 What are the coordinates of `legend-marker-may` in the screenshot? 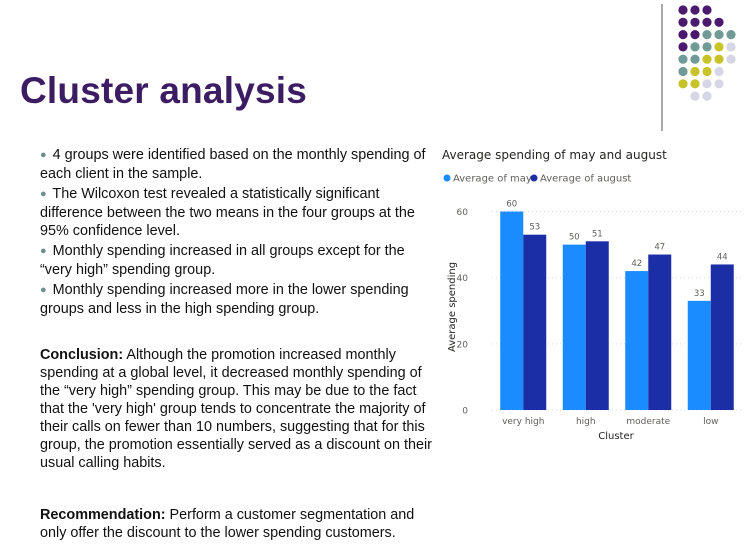 It's located at (447, 178).